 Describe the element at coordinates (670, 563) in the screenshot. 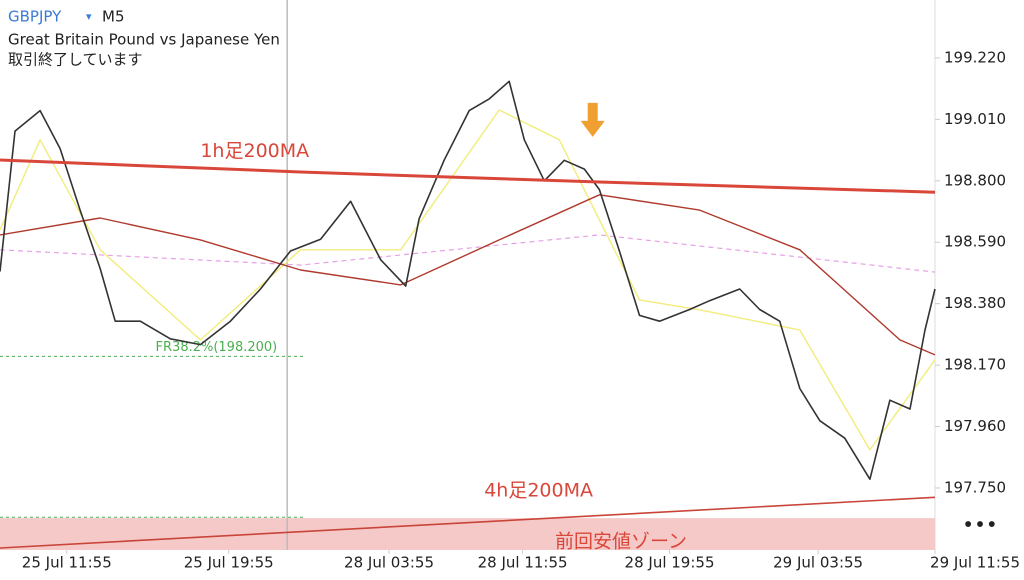

I see `x-tick-label: 28 Jul 19:55` at that location.